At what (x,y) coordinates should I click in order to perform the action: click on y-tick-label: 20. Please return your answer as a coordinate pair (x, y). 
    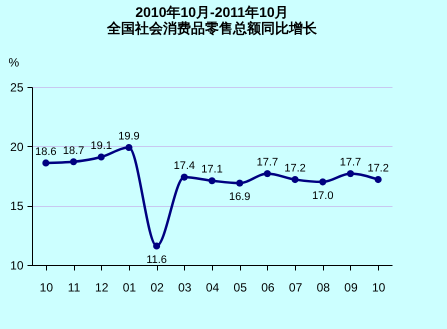
    Looking at the image, I should click on (17, 147).